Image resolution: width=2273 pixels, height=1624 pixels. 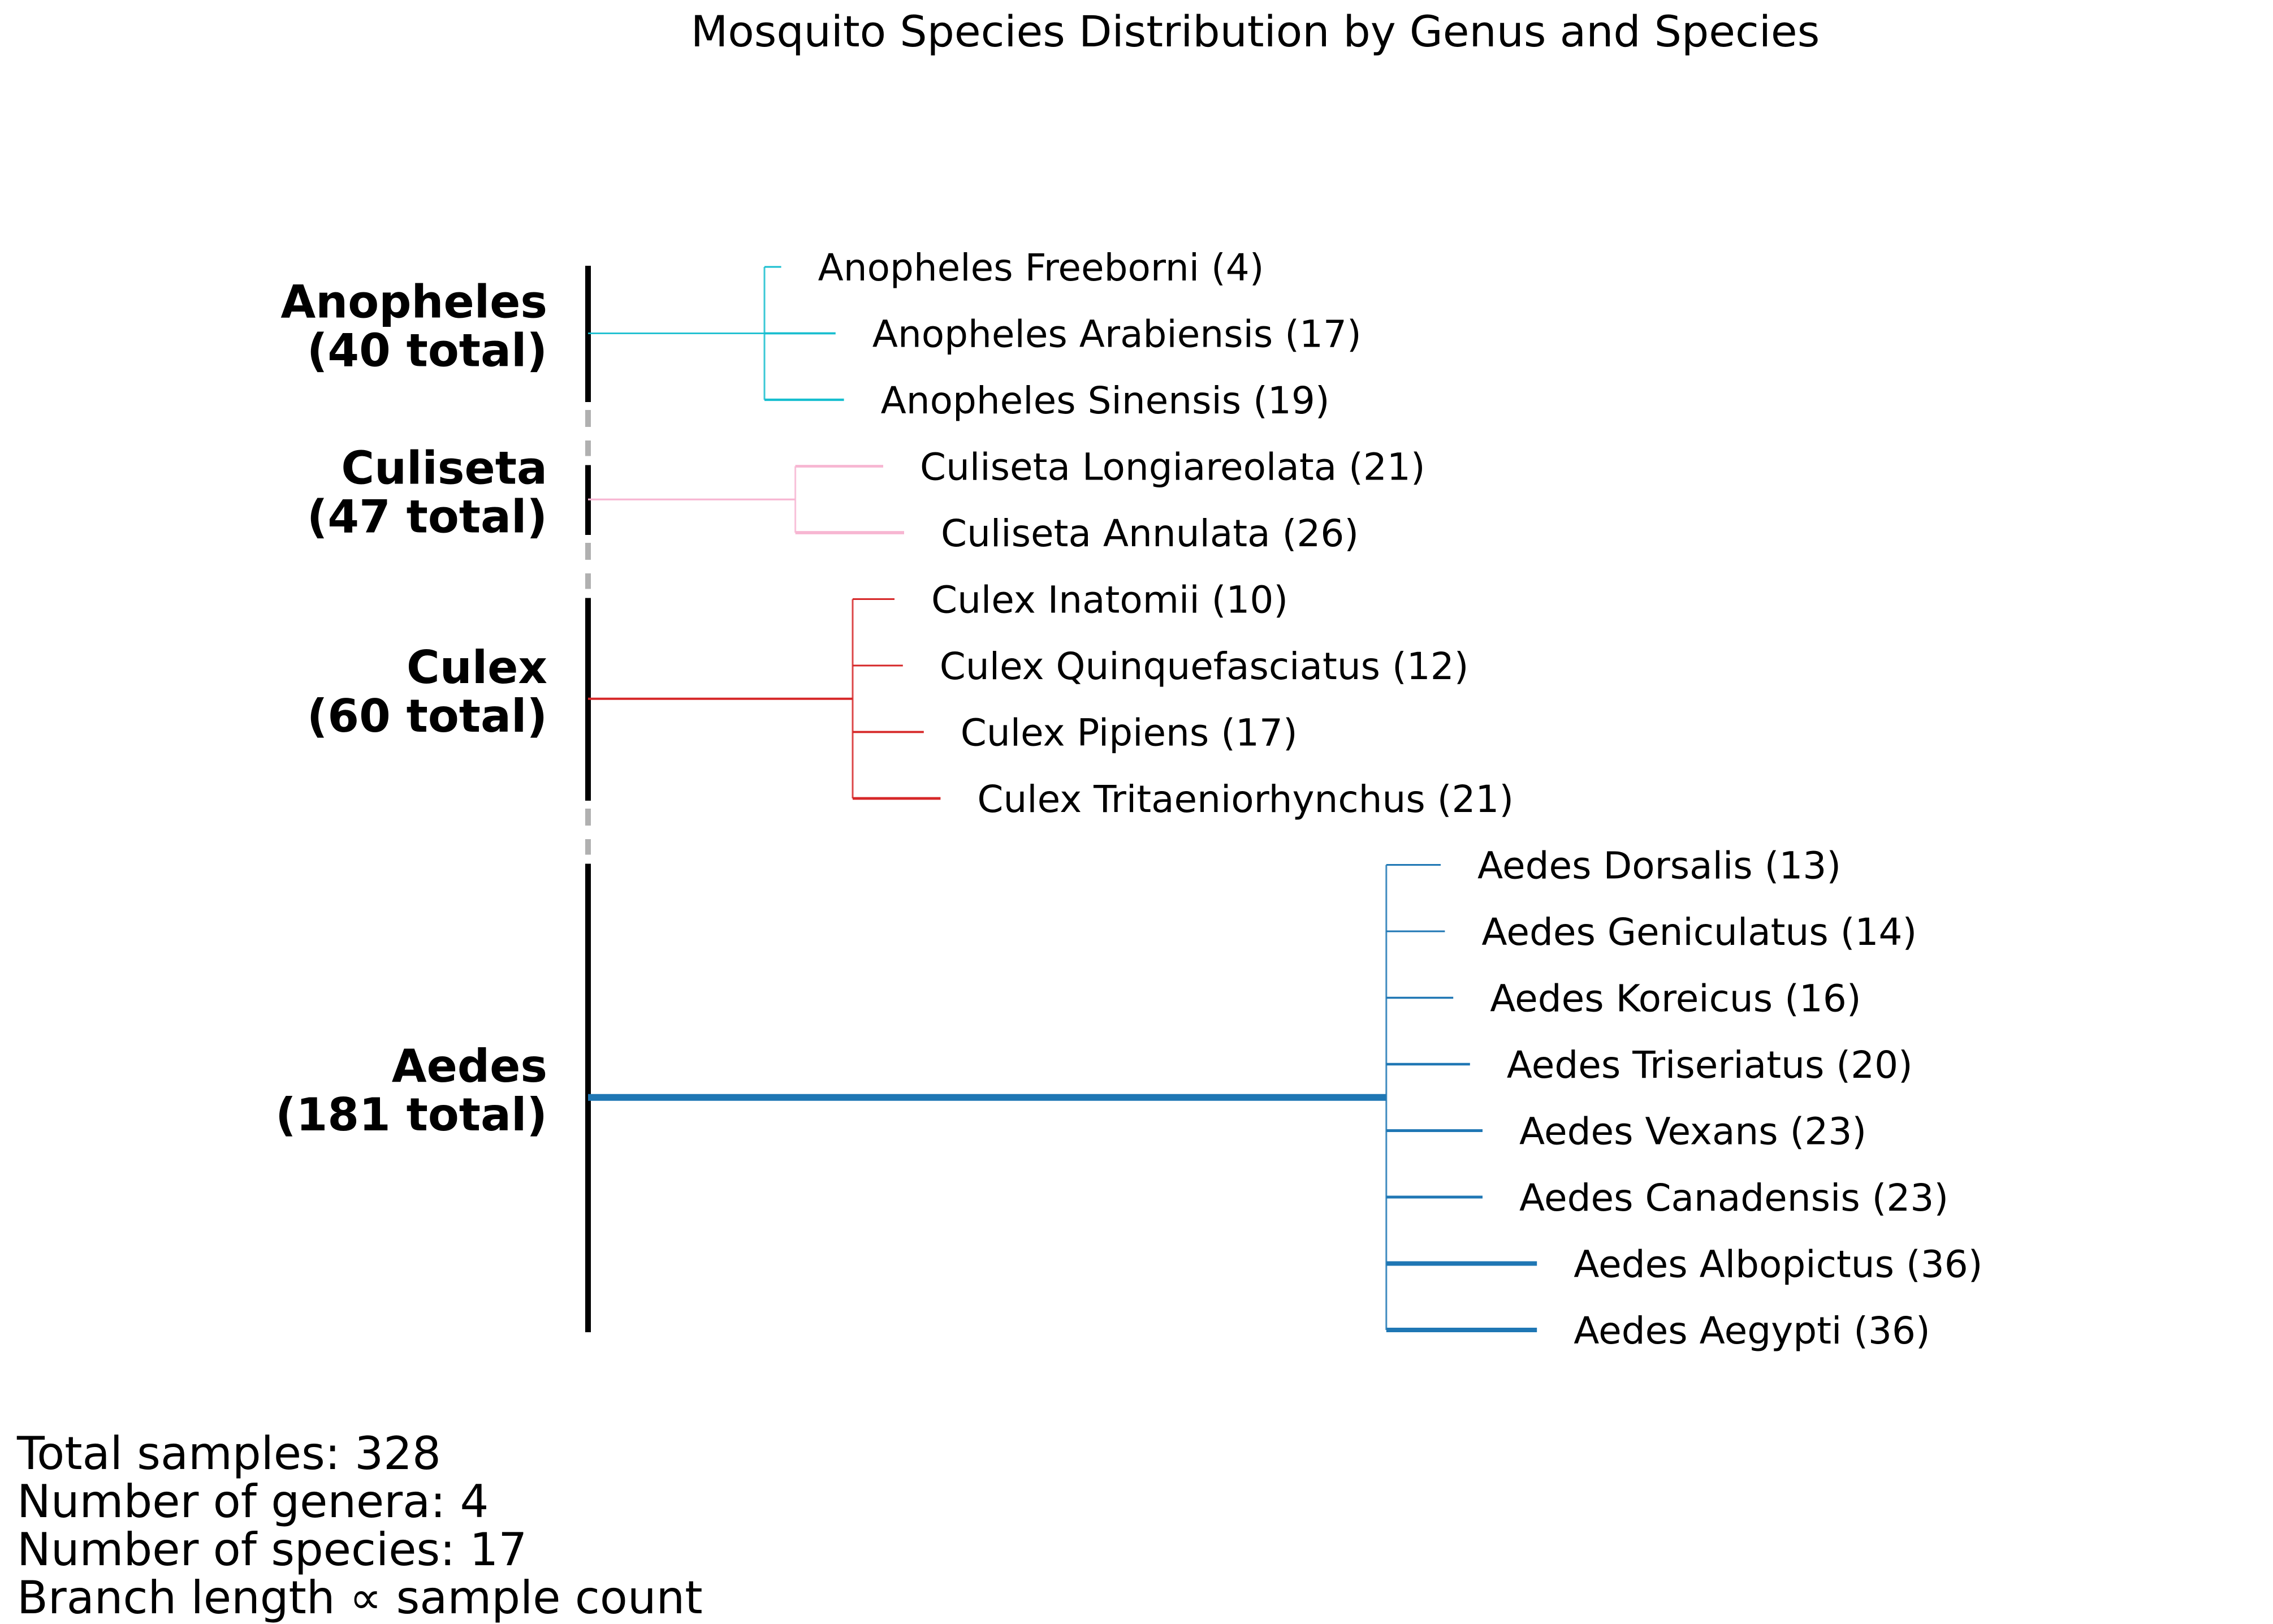 What do you see at coordinates (427, 516) in the screenshot?
I see `genus-total-culiseta: (47 total)` at bounding box center [427, 516].